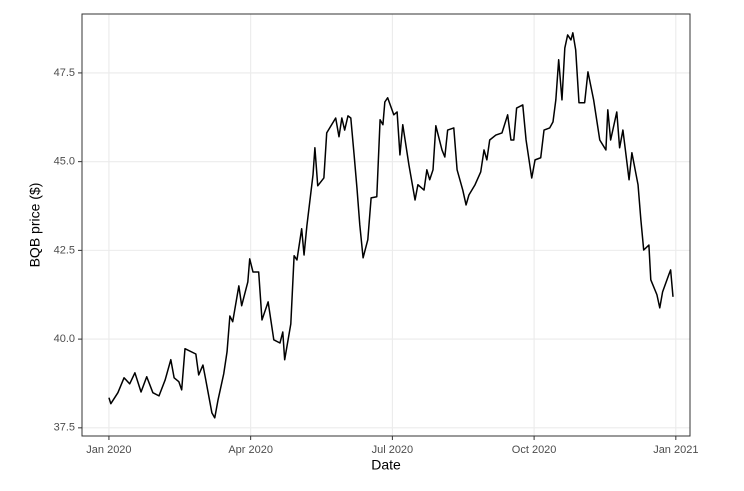 Image resolution: width=744 pixels, height=491 pixels. What do you see at coordinates (64, 339) in the screenshot?
I see `y-tick-label: 40.0` at bounding box center [64, 339].